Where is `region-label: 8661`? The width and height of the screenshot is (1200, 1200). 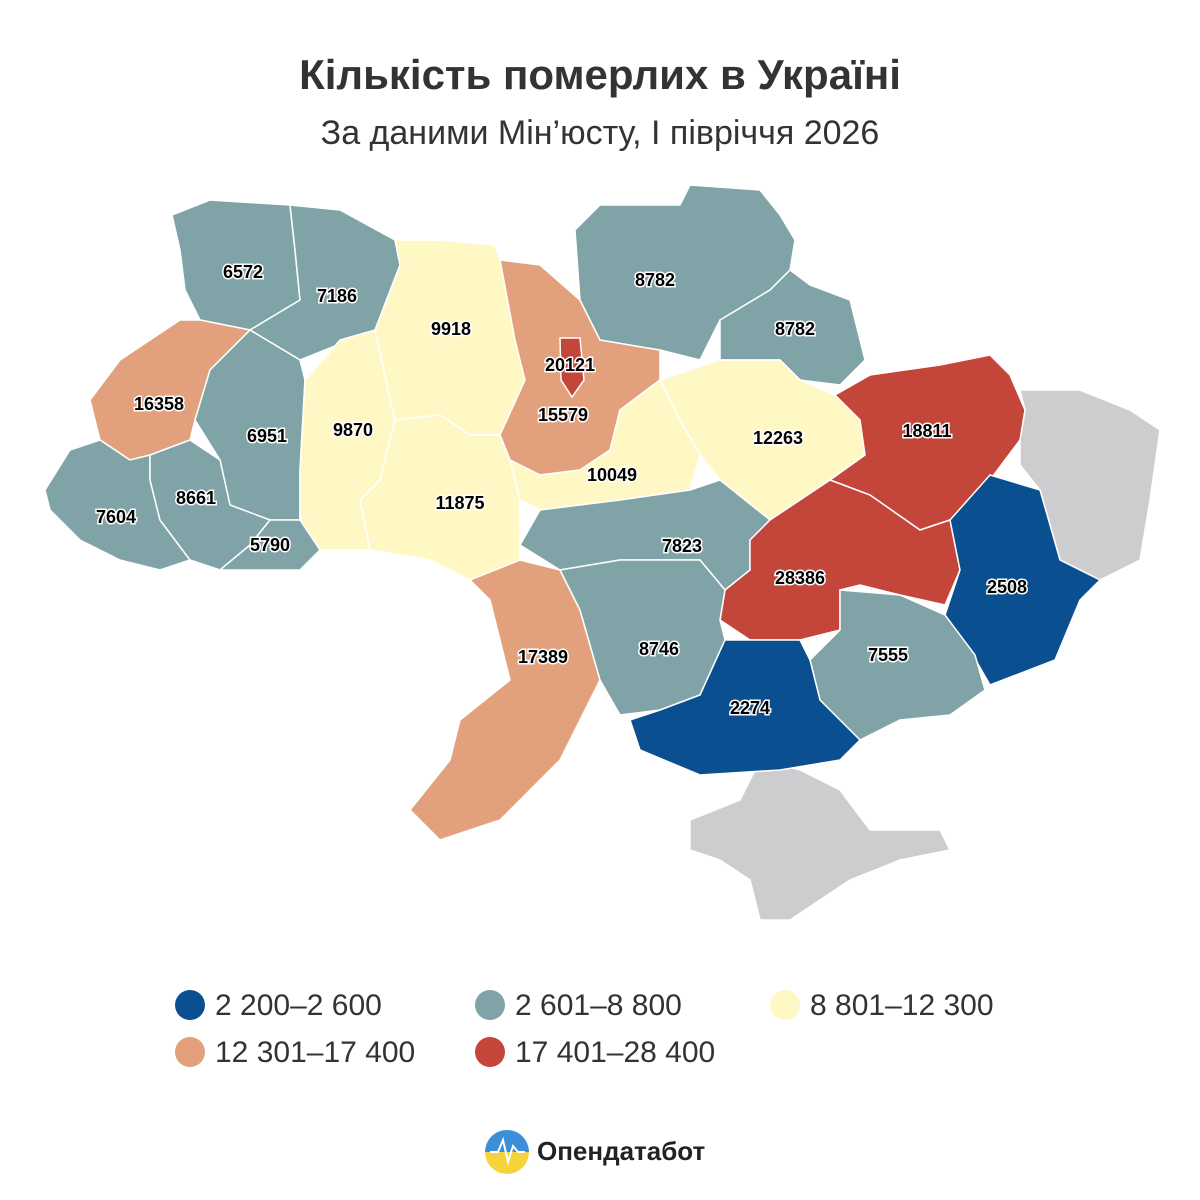 region-label: 8661 is located at coordinates (196, 498).